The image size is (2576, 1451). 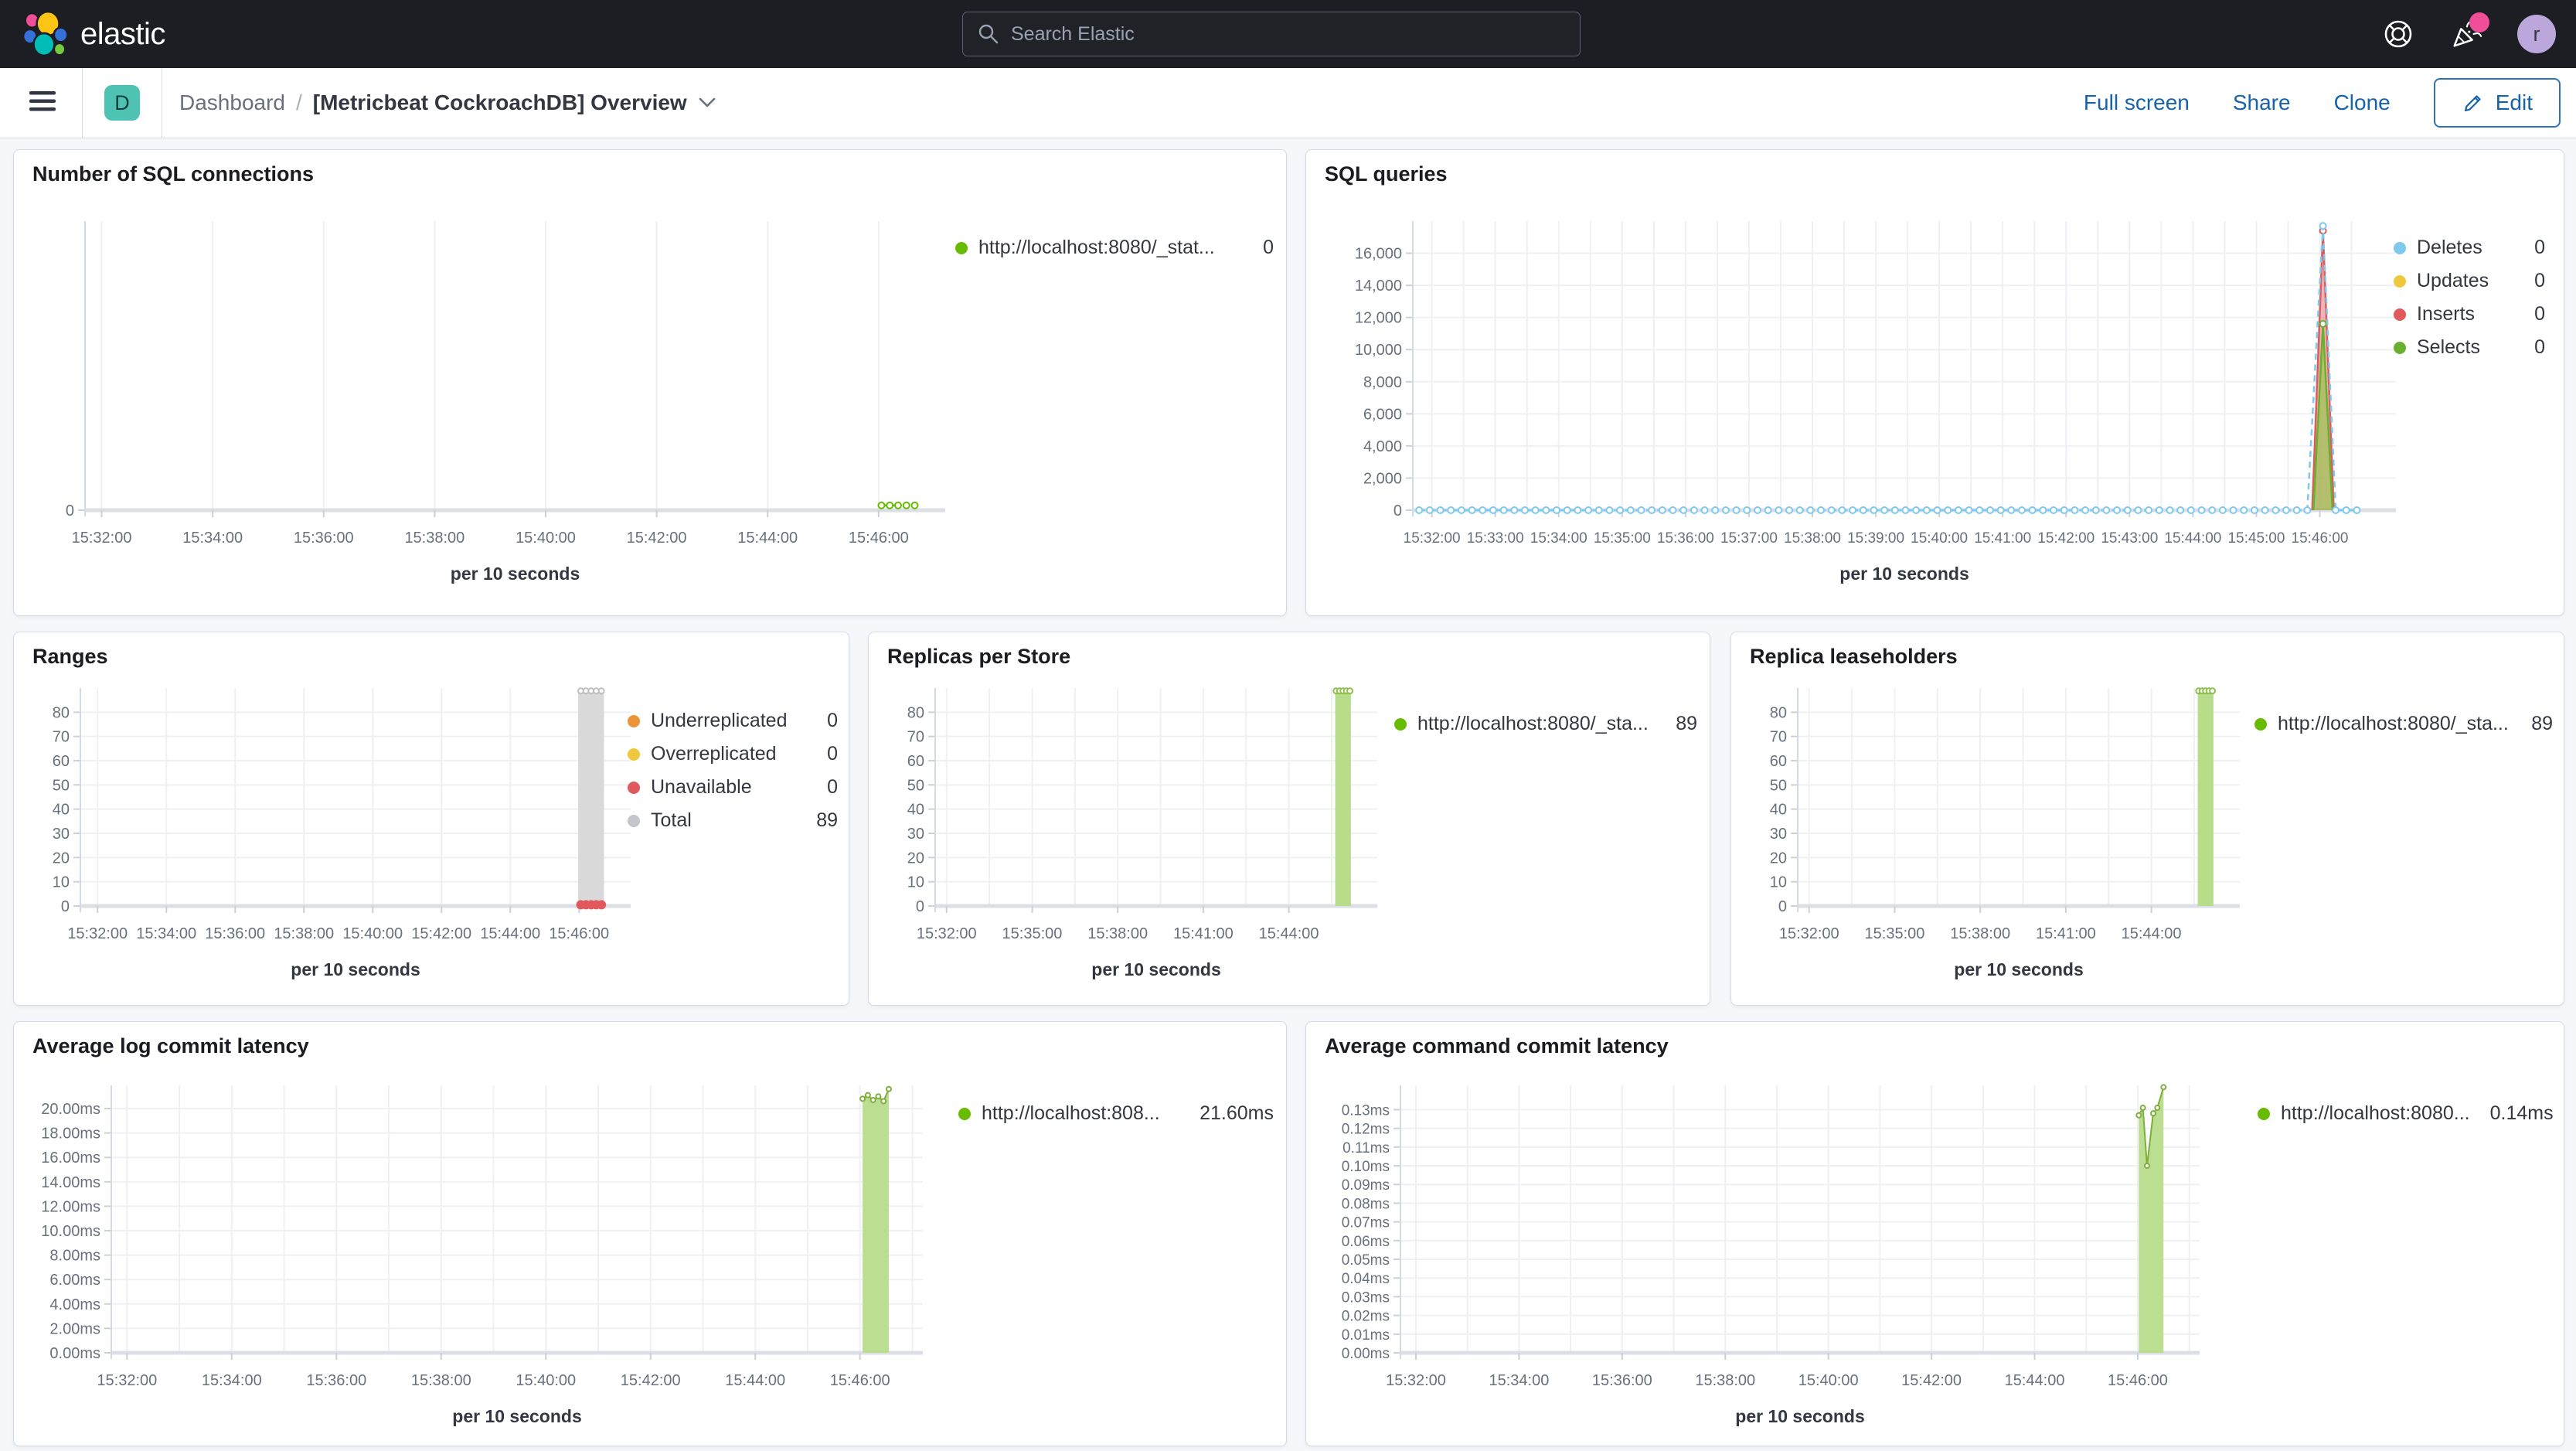 I want to click on svg-text: 10.00ms, so click(x=70, y=1231).